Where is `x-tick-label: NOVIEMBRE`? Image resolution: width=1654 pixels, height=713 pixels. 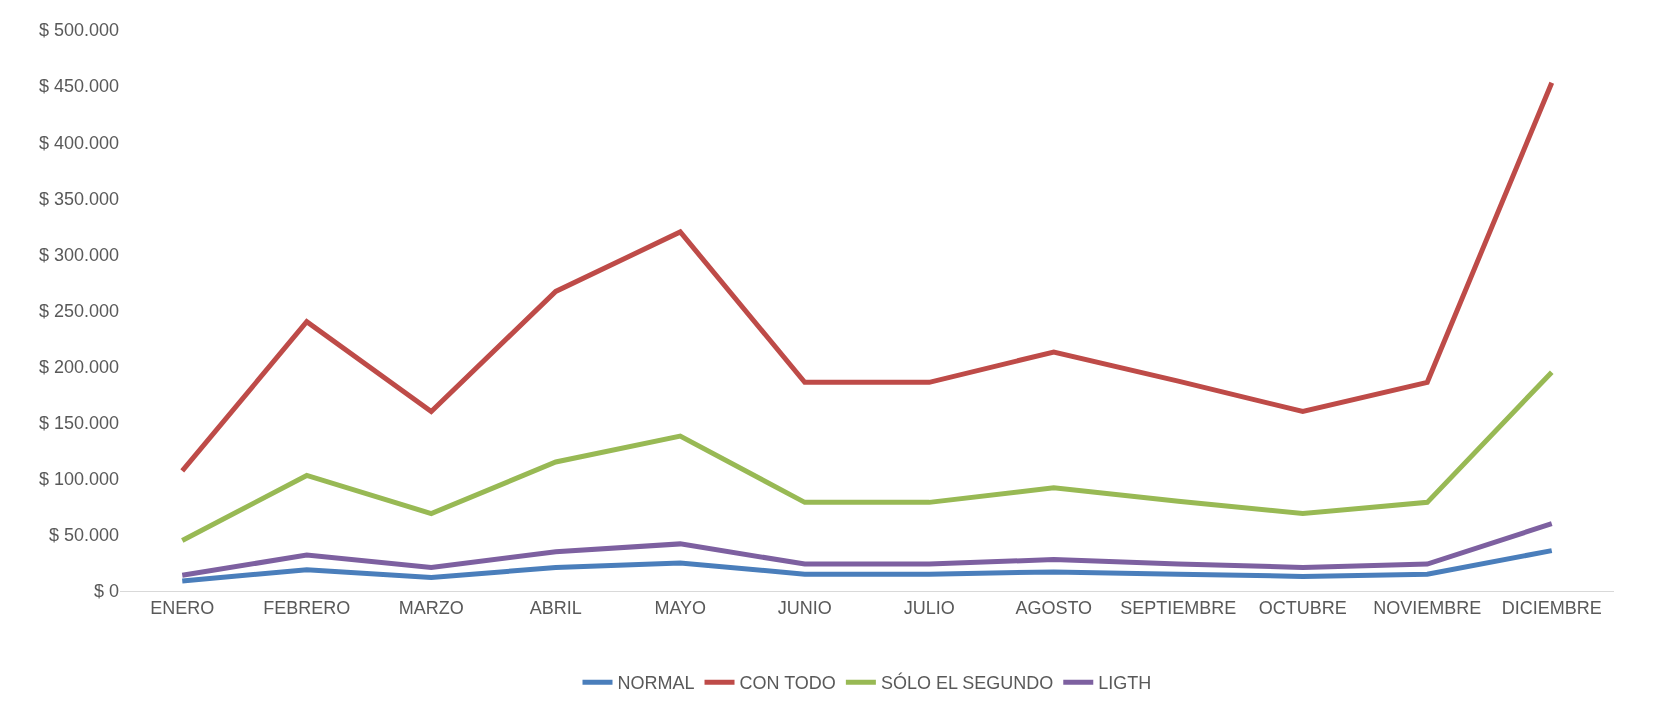 x-tick-label: NOVIEMBRE is located at coordinates (1427, 607).